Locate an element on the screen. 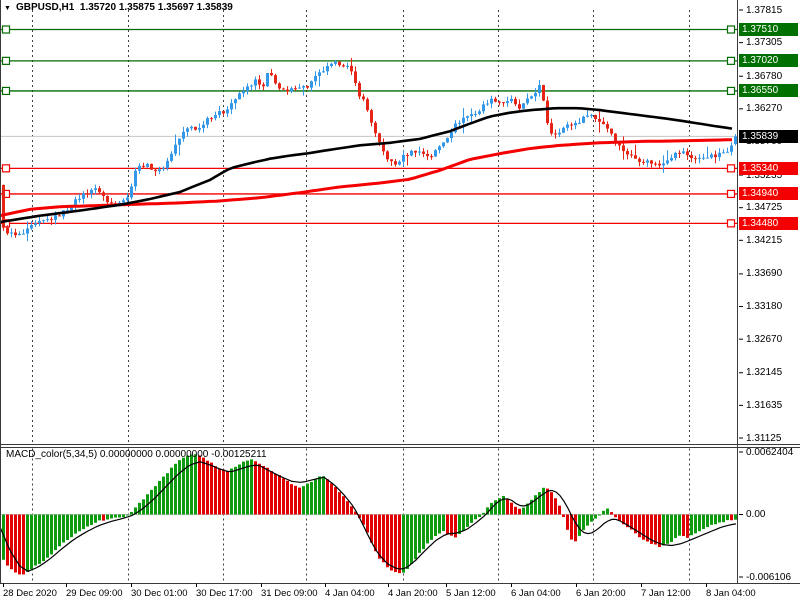 The height and width of the screenshot is (600, 800). time-axis-label: 4 Jan 04:00 is located at coordinates (350, 593).